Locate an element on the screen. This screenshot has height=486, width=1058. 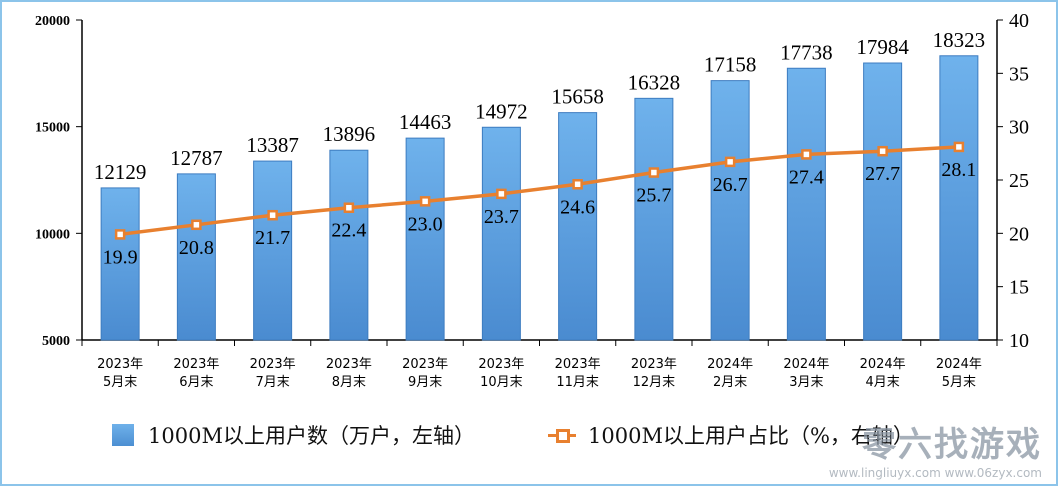
right-tick-label: 35 is located at coordinates (1019, 74).